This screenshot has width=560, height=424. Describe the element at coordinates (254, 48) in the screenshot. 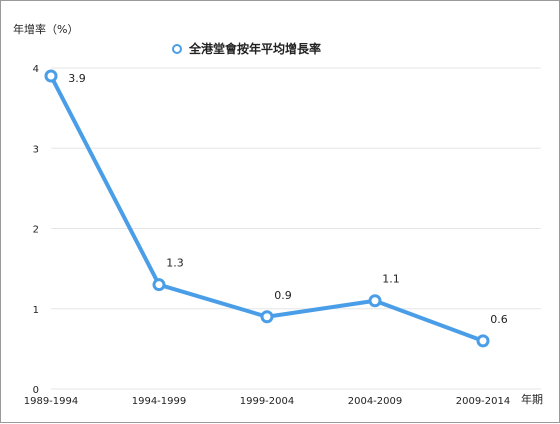

I see `legend-label: 全港堂會按年平均增長率` at that location.